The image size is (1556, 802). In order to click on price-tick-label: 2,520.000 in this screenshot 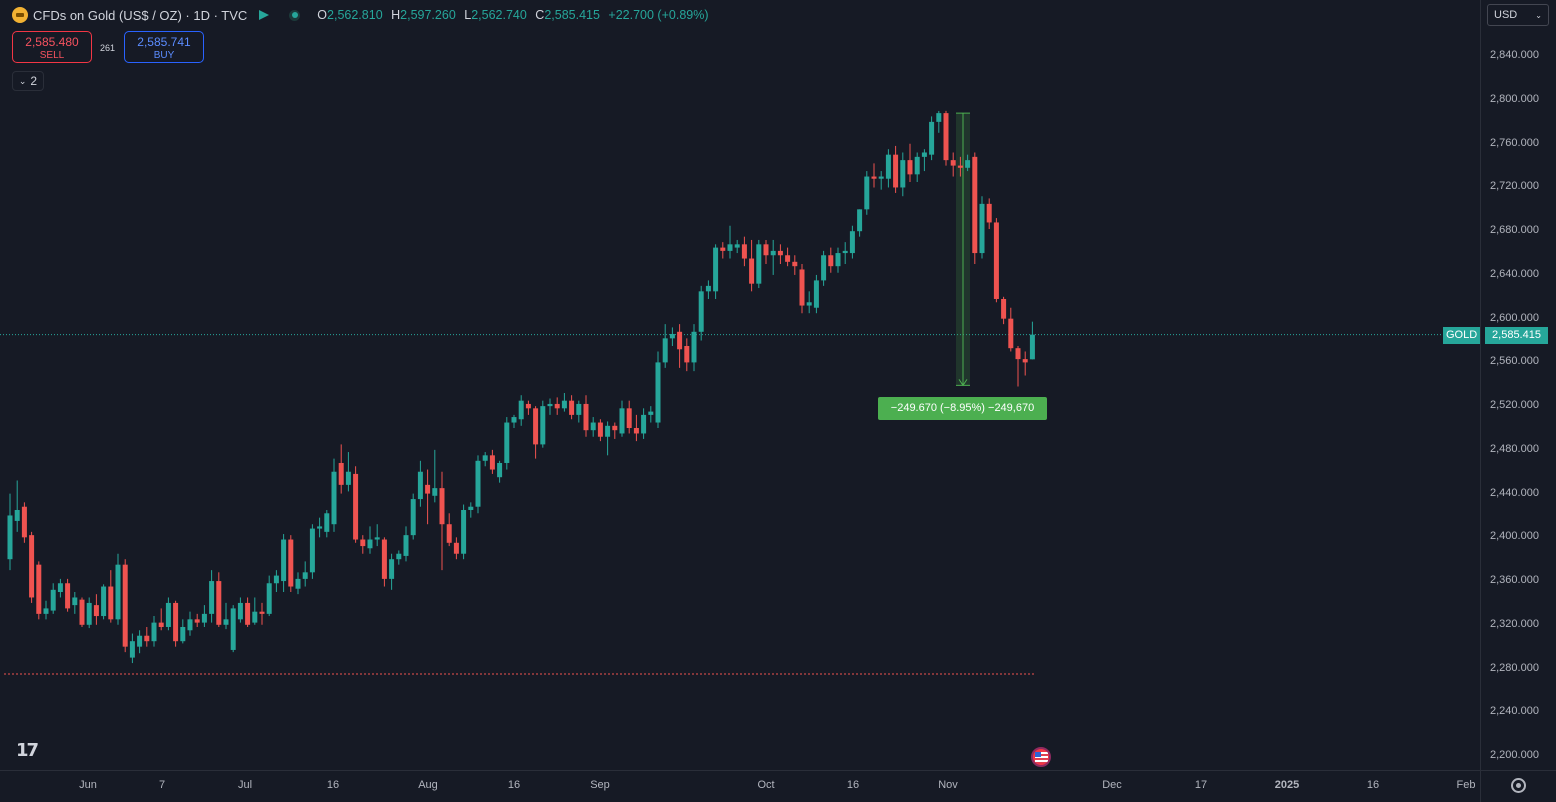, I will do `click(1514, 405)`.